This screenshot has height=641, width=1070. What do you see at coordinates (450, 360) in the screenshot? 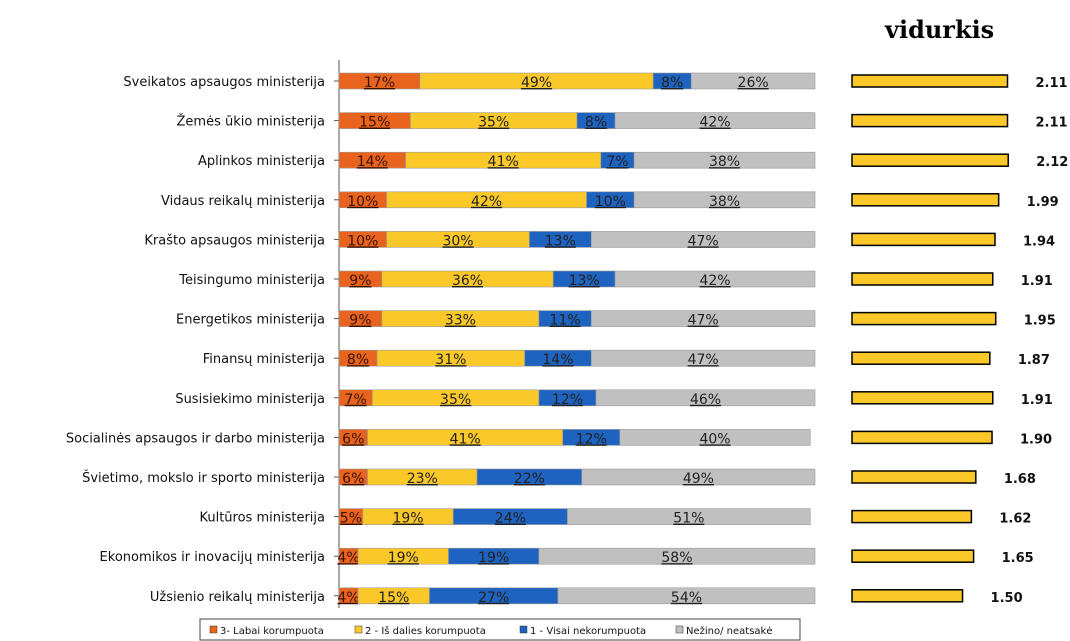
I see `data-label: 31%` at bounding box center [450, 360].